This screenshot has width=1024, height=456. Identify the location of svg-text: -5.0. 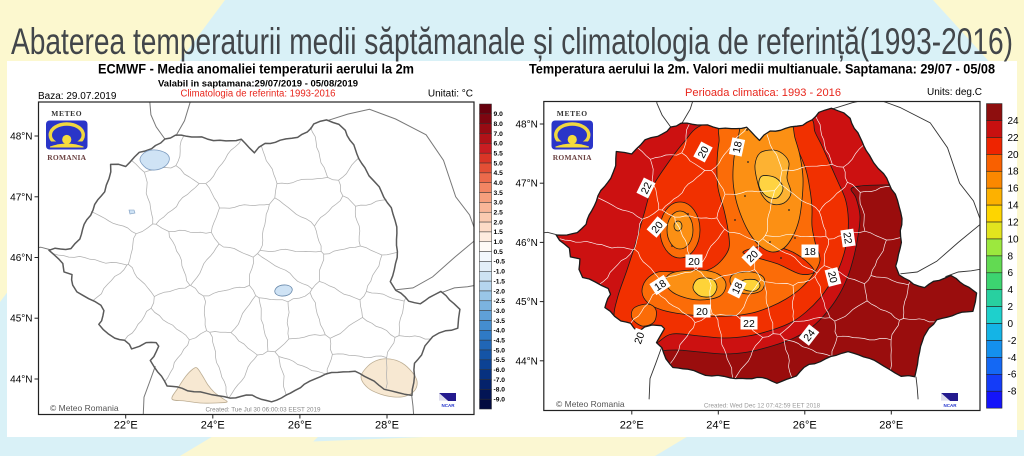
(500, 350).